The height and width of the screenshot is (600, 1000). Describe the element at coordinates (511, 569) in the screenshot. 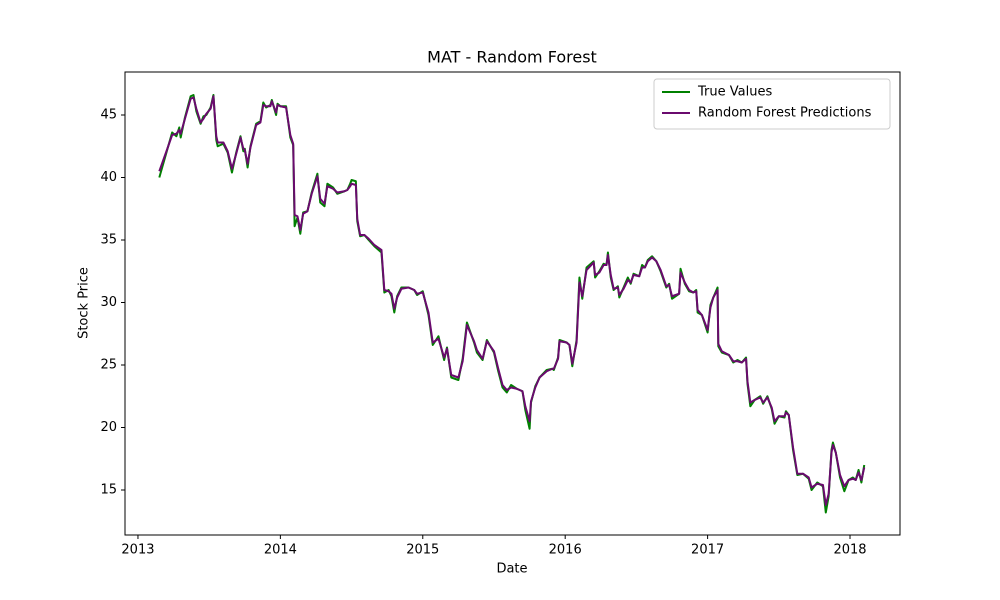

I see `x-axis-label: Date` at that location.